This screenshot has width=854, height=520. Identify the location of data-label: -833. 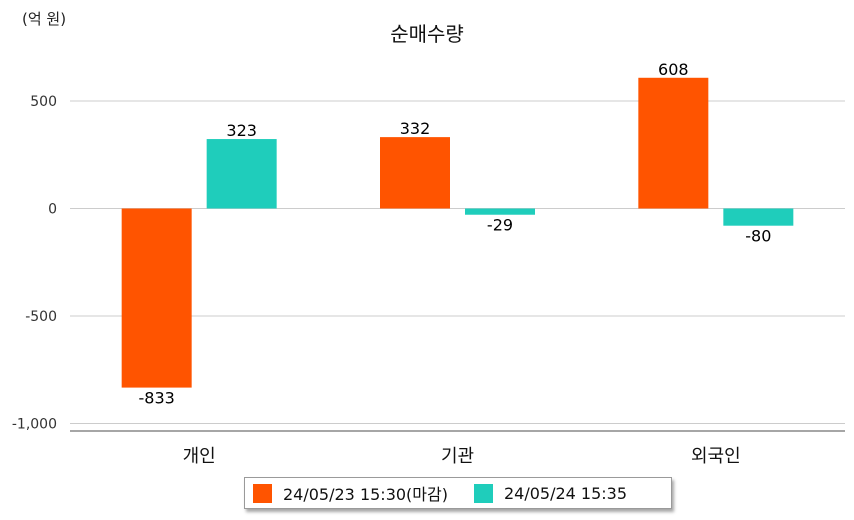
(157, 398).